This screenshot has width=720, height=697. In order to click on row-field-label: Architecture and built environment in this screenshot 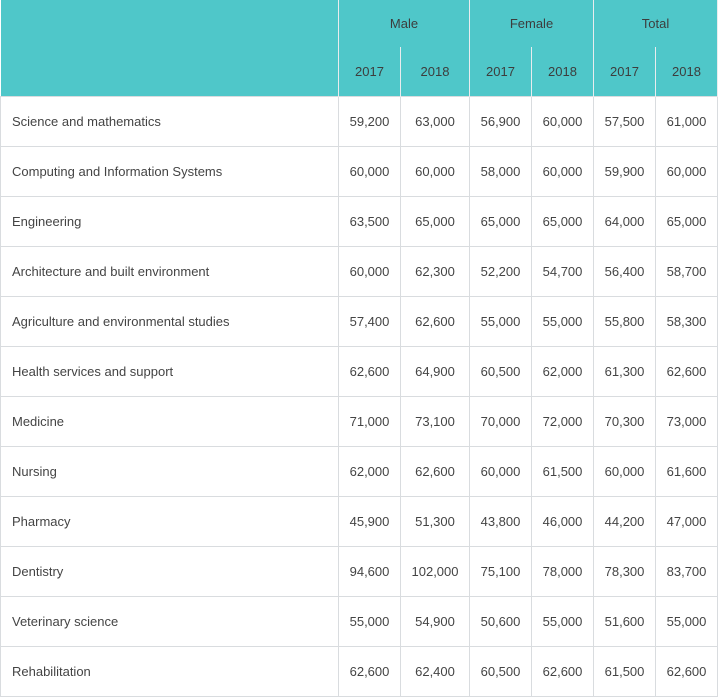, I will do `click(169, 271)`.